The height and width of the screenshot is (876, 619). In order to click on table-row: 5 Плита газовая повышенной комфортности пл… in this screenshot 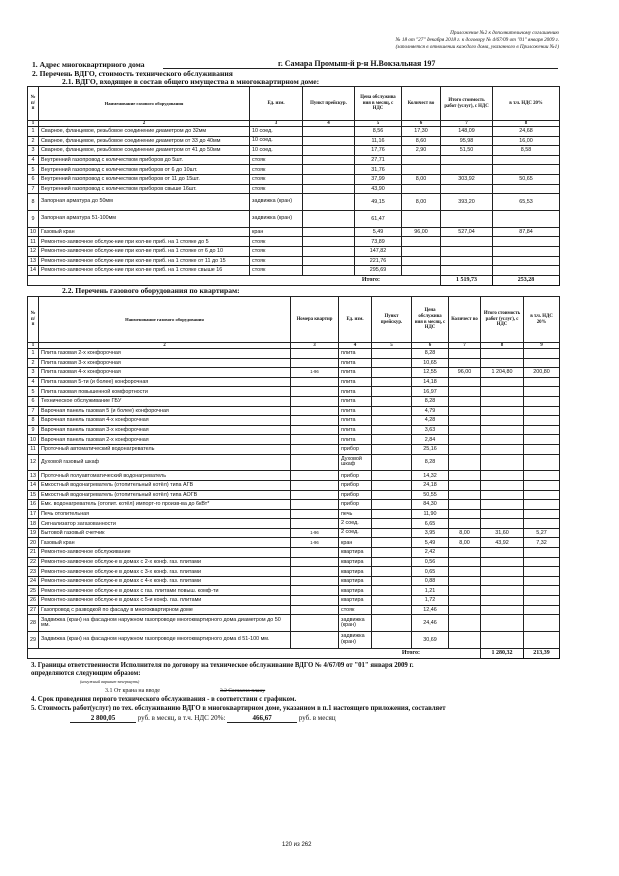, I will do `click(293, 391)`.